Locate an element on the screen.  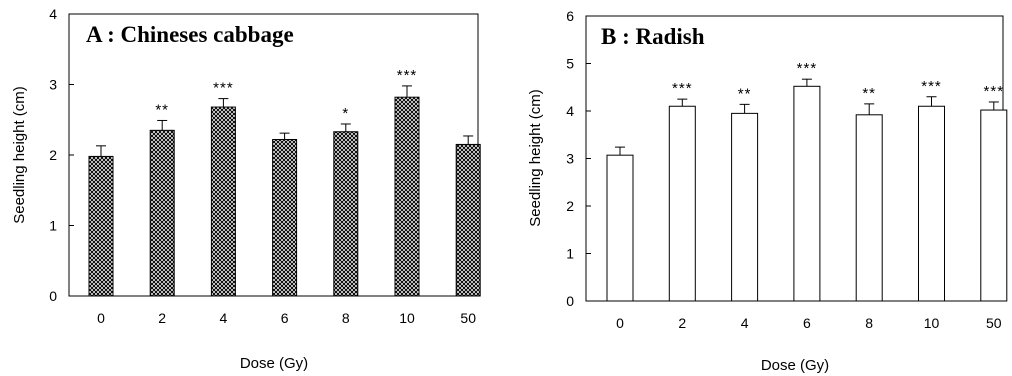
y-tick-label: 5 is located at coordinates (570, 64).